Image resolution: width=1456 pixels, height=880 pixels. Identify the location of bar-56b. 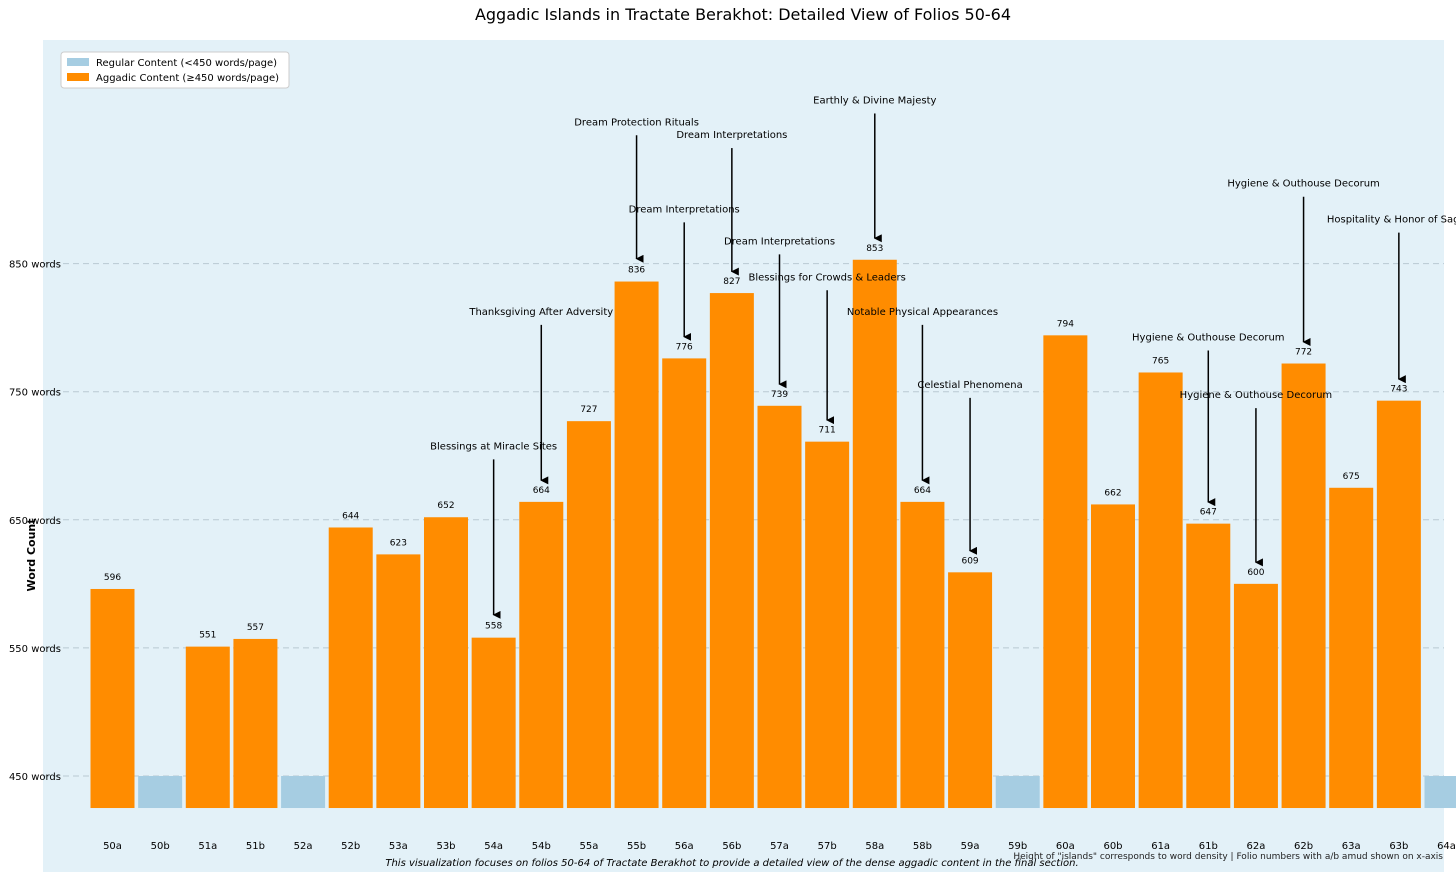
(731, 551).